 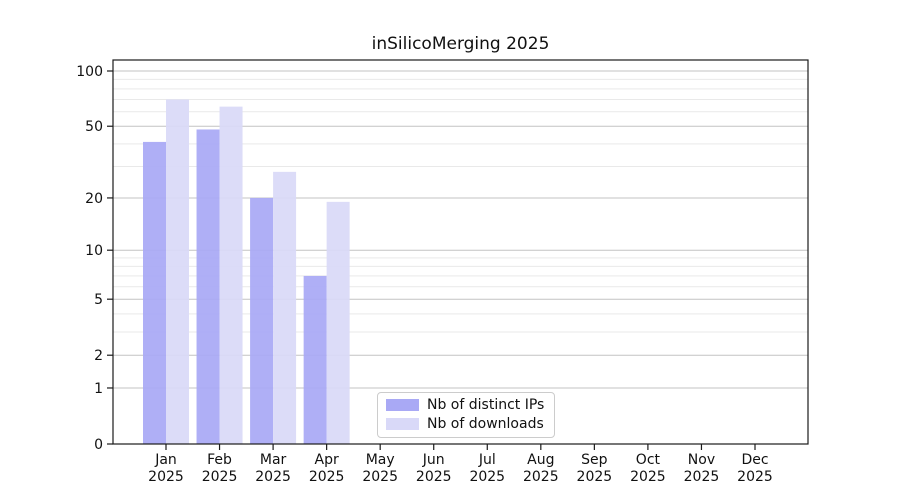 What do you see at coordinates (154, 292) in the screenshot?
I see `bar-ips-jan` at bounding box center [154, 292].